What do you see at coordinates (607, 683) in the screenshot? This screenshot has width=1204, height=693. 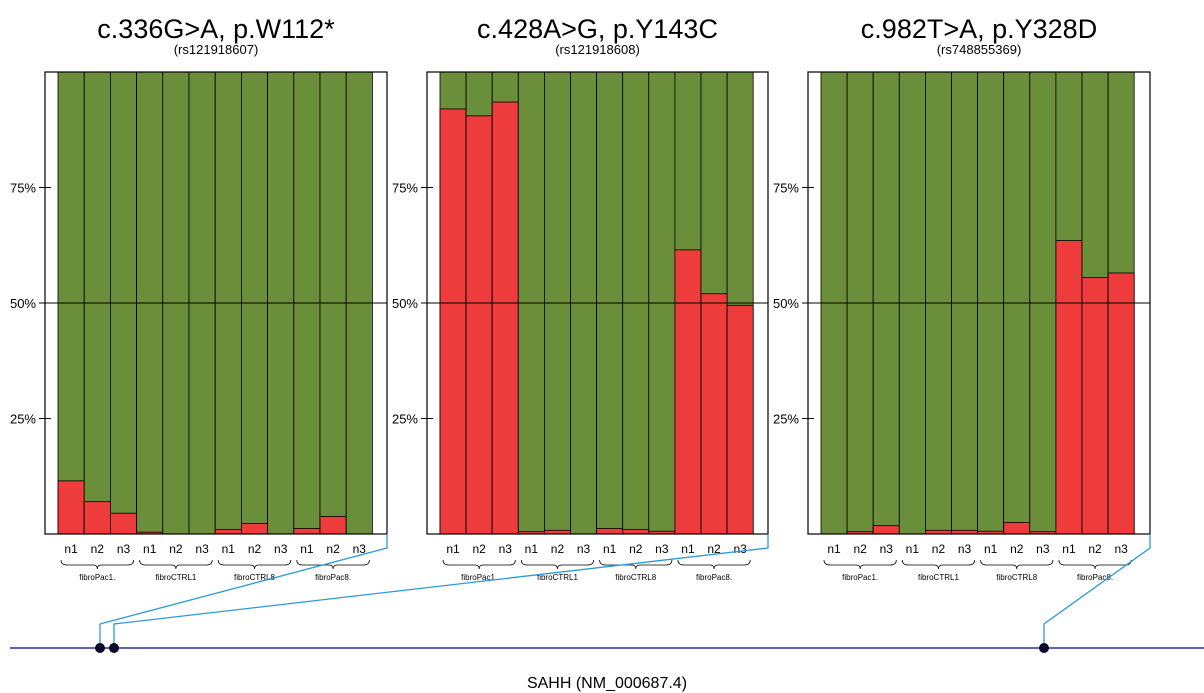 I see `gene-label: SAHH (NM_000687.4)` at bounding box center [607, 683].